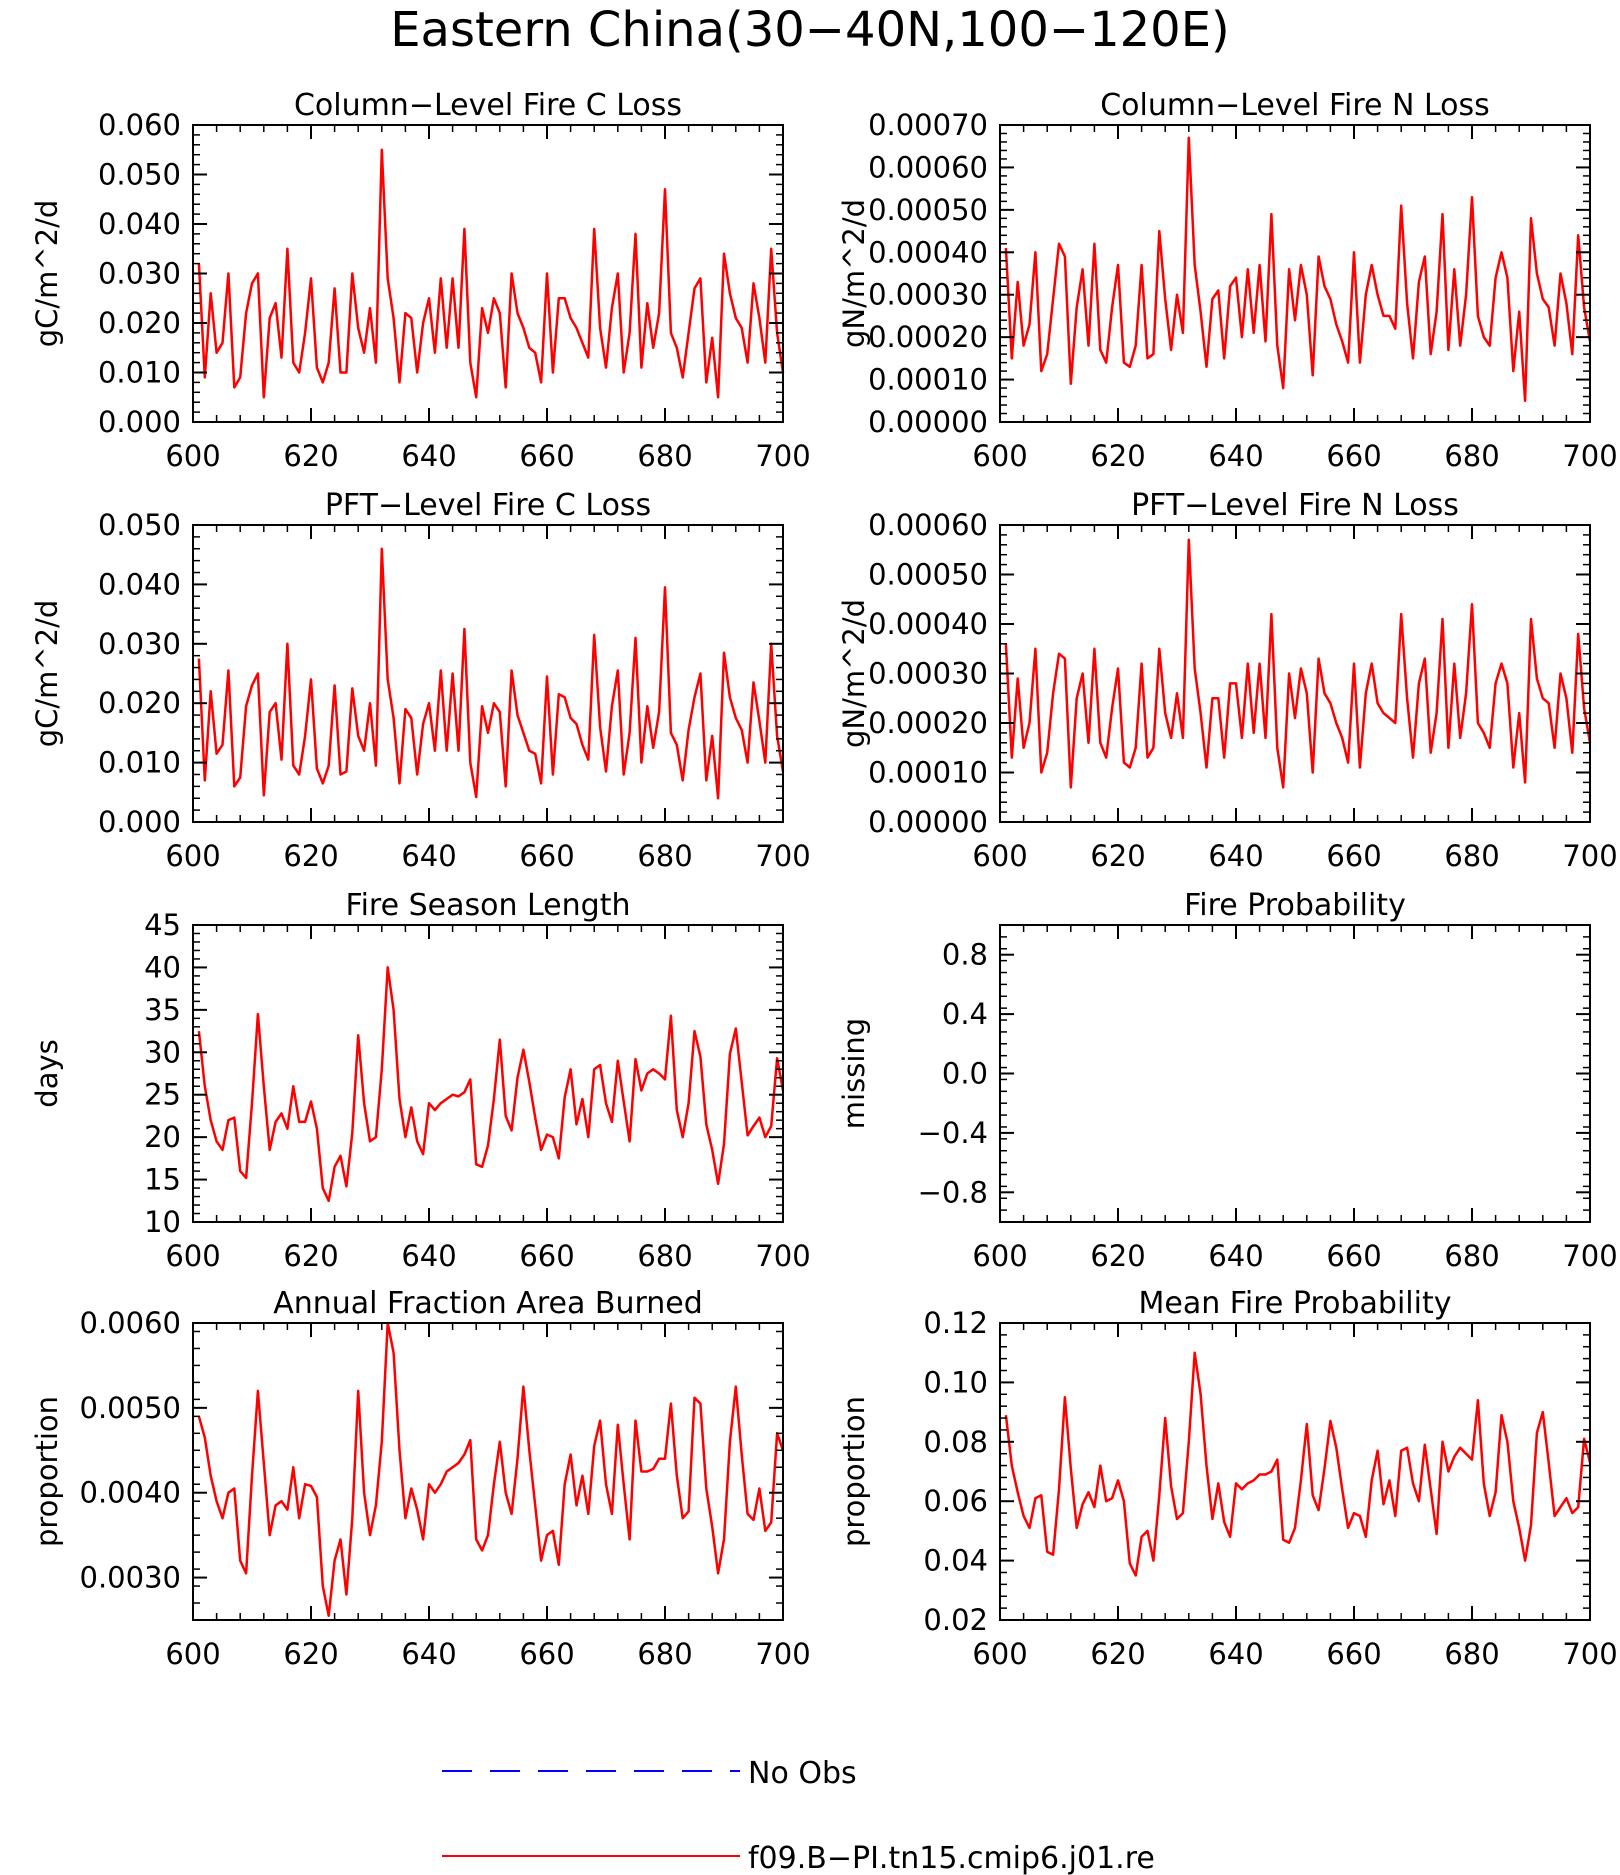 This screenshot has height=1875, width=1620. Describe the element at coordinates (162, 1137) in the screenshot. I see `y-tick-label: 20` at that location.